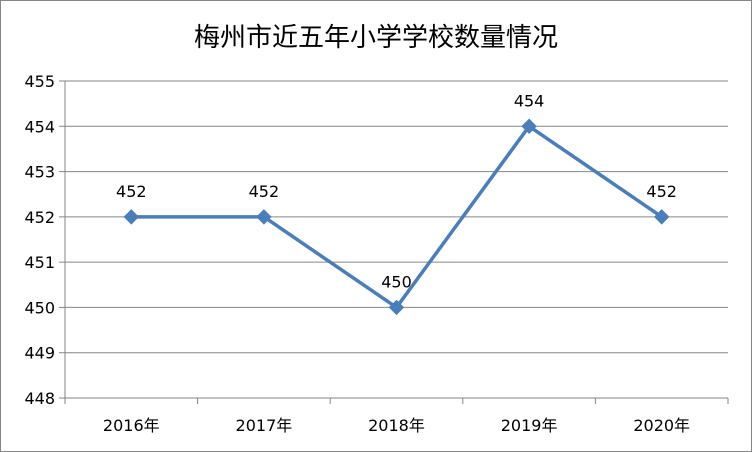  I want to click on y-axis-tick-labels: 448 449 450 451 452 453 454 455, so click(39, 240).